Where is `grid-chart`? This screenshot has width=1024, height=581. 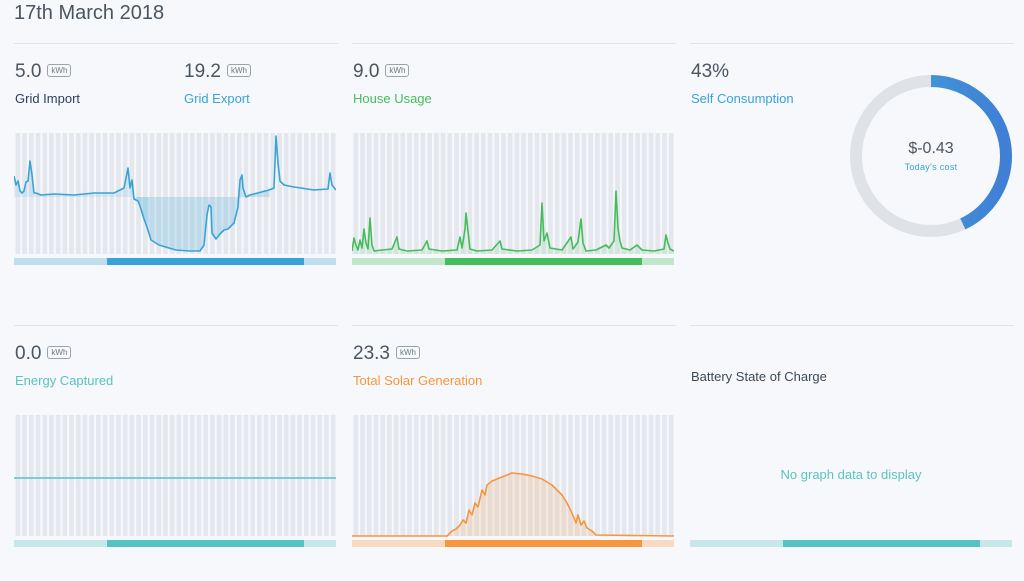 grid-chart is located at coordinates (175, 199).